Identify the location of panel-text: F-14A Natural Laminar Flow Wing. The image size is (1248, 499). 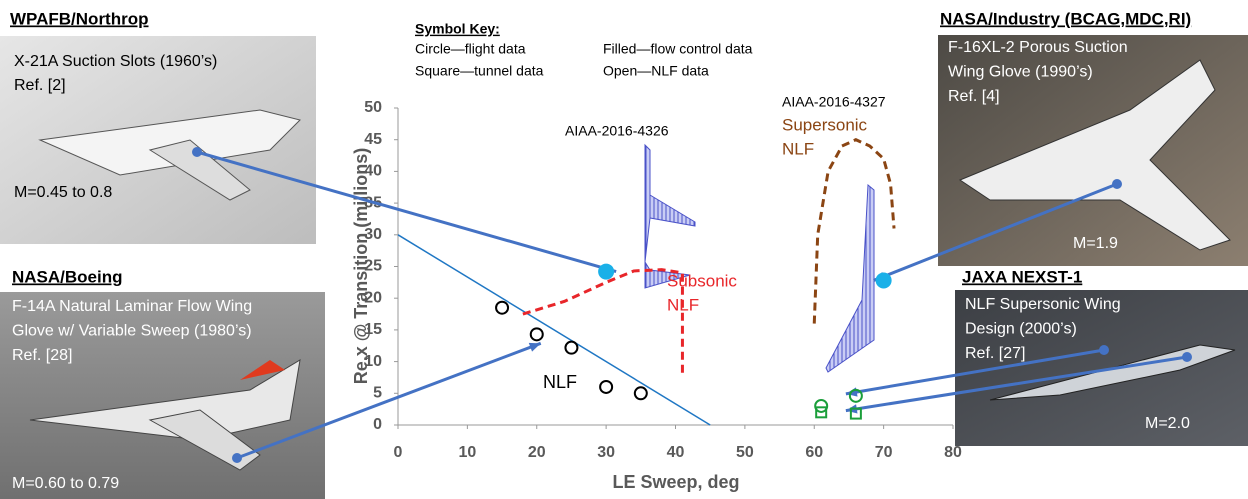
(132, 306).